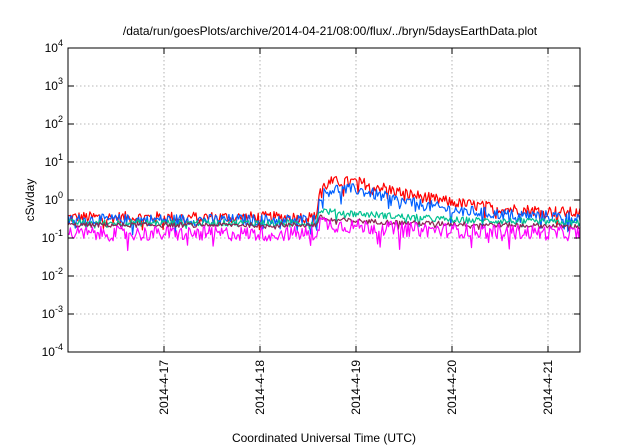  Describe the element at coordinates (54, 84) in the screenshot. I see `y-tick-label: 10³` at that location.